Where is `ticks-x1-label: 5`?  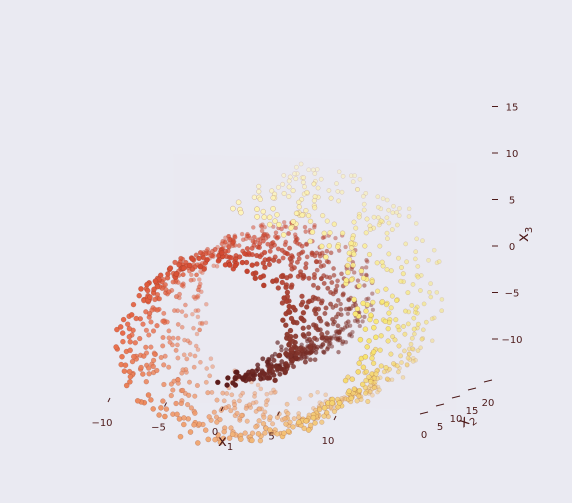
ticks-x1-label: 5 is located at coordinates (271, 437).